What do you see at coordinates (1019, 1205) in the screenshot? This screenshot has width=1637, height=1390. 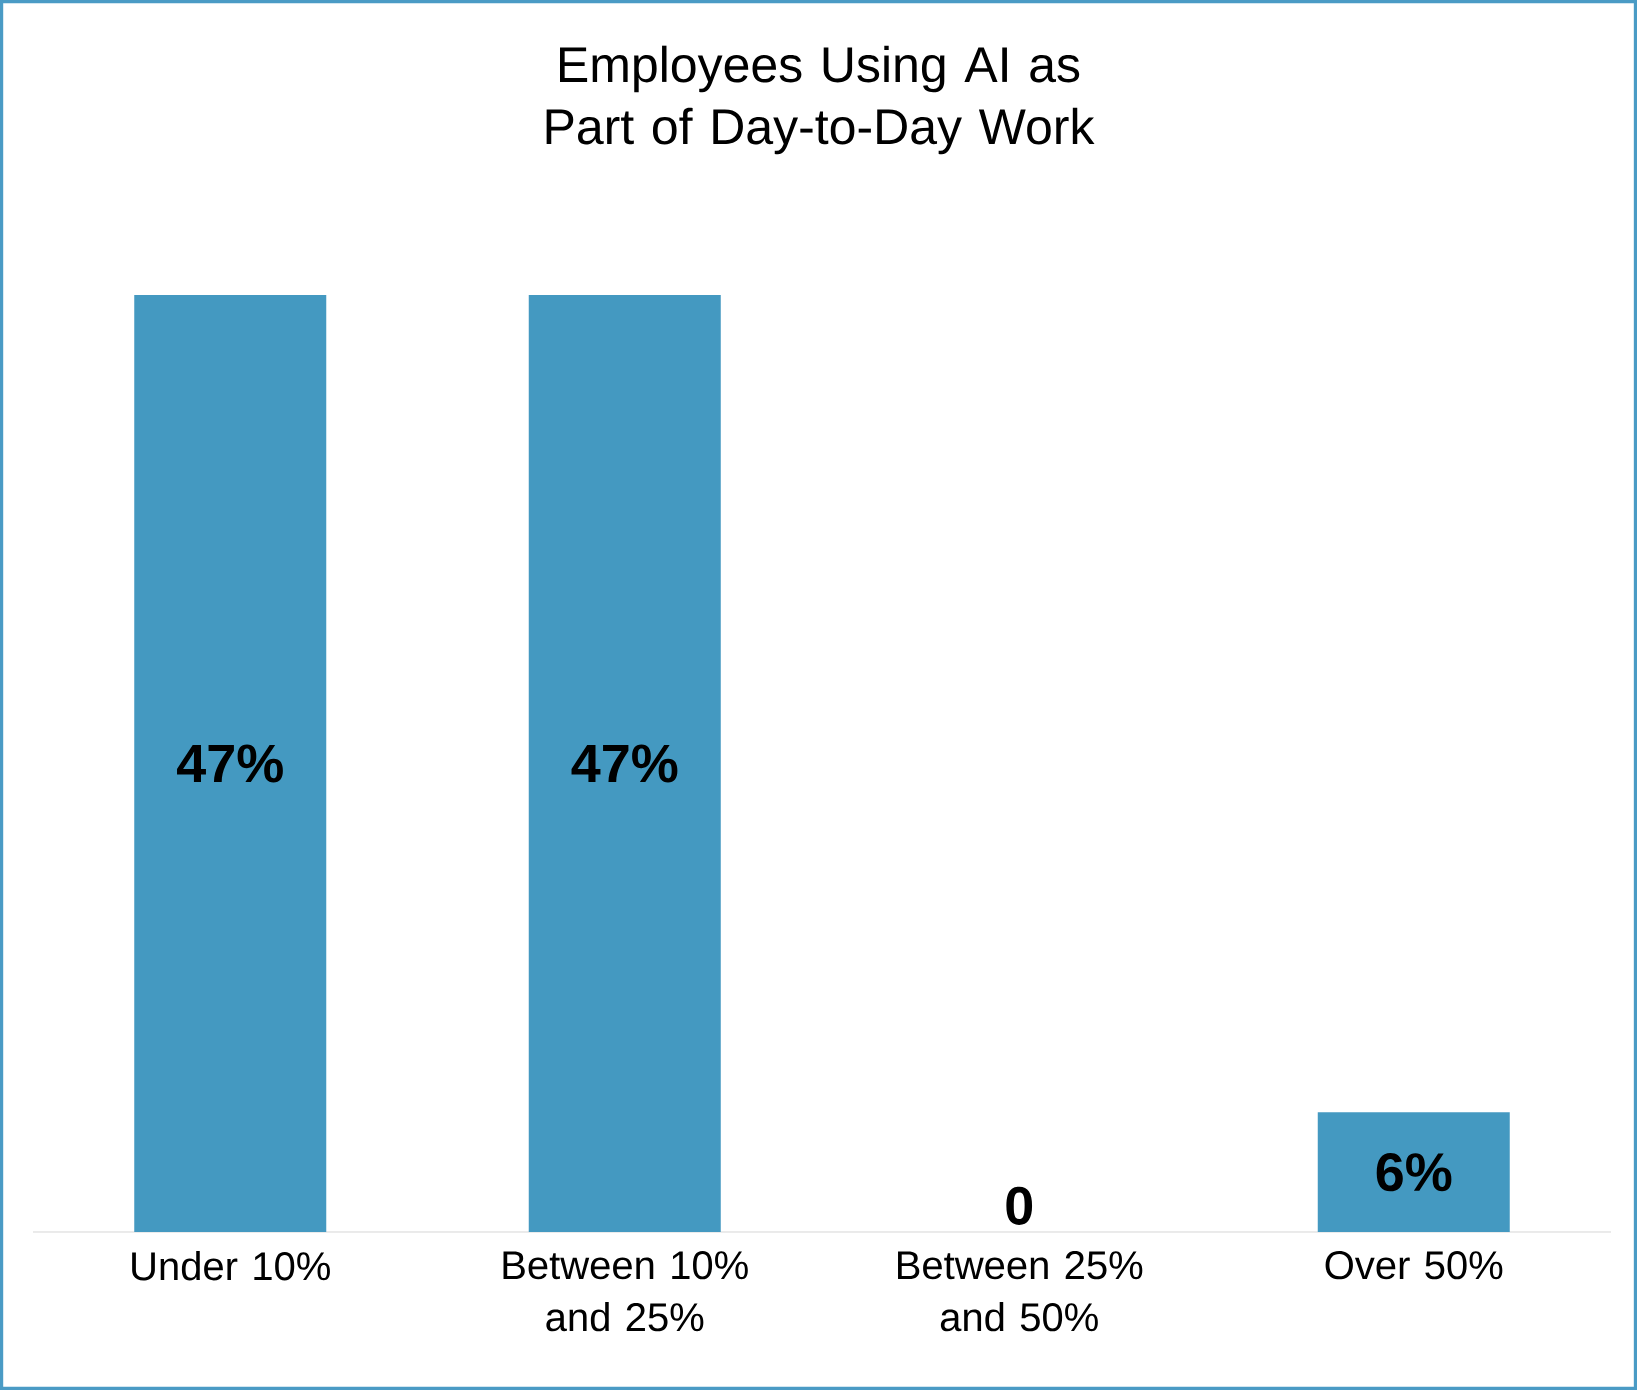 I see `data-label: 0` at bounding box center [1019, 1205].